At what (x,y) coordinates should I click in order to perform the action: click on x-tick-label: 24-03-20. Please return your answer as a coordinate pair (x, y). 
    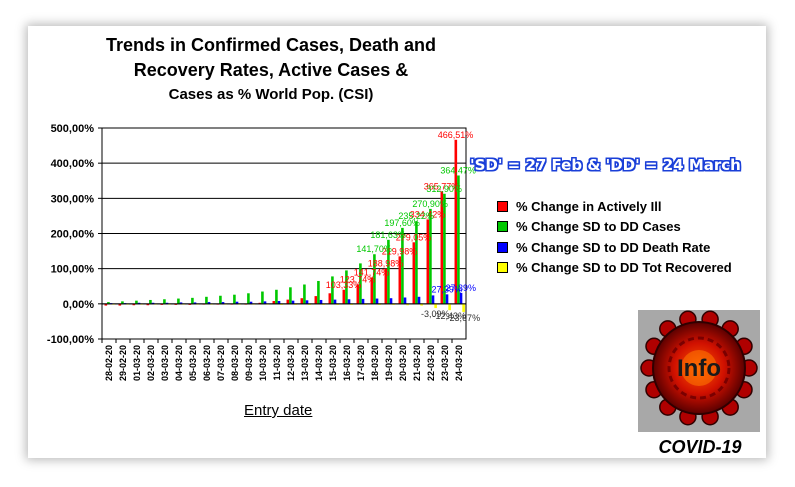
    Looking at the image, I should click on (459, 363).